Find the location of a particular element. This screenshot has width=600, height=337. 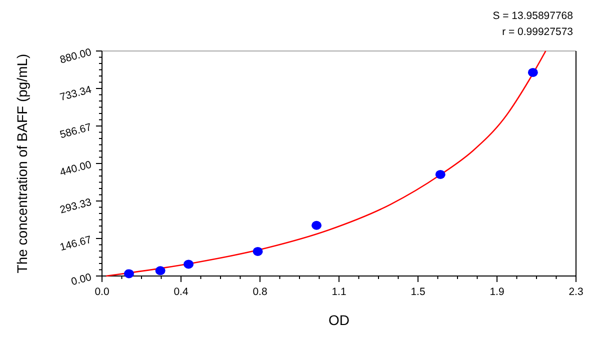

x-tick-label: 0.4 is located at coordinates (181, 292).